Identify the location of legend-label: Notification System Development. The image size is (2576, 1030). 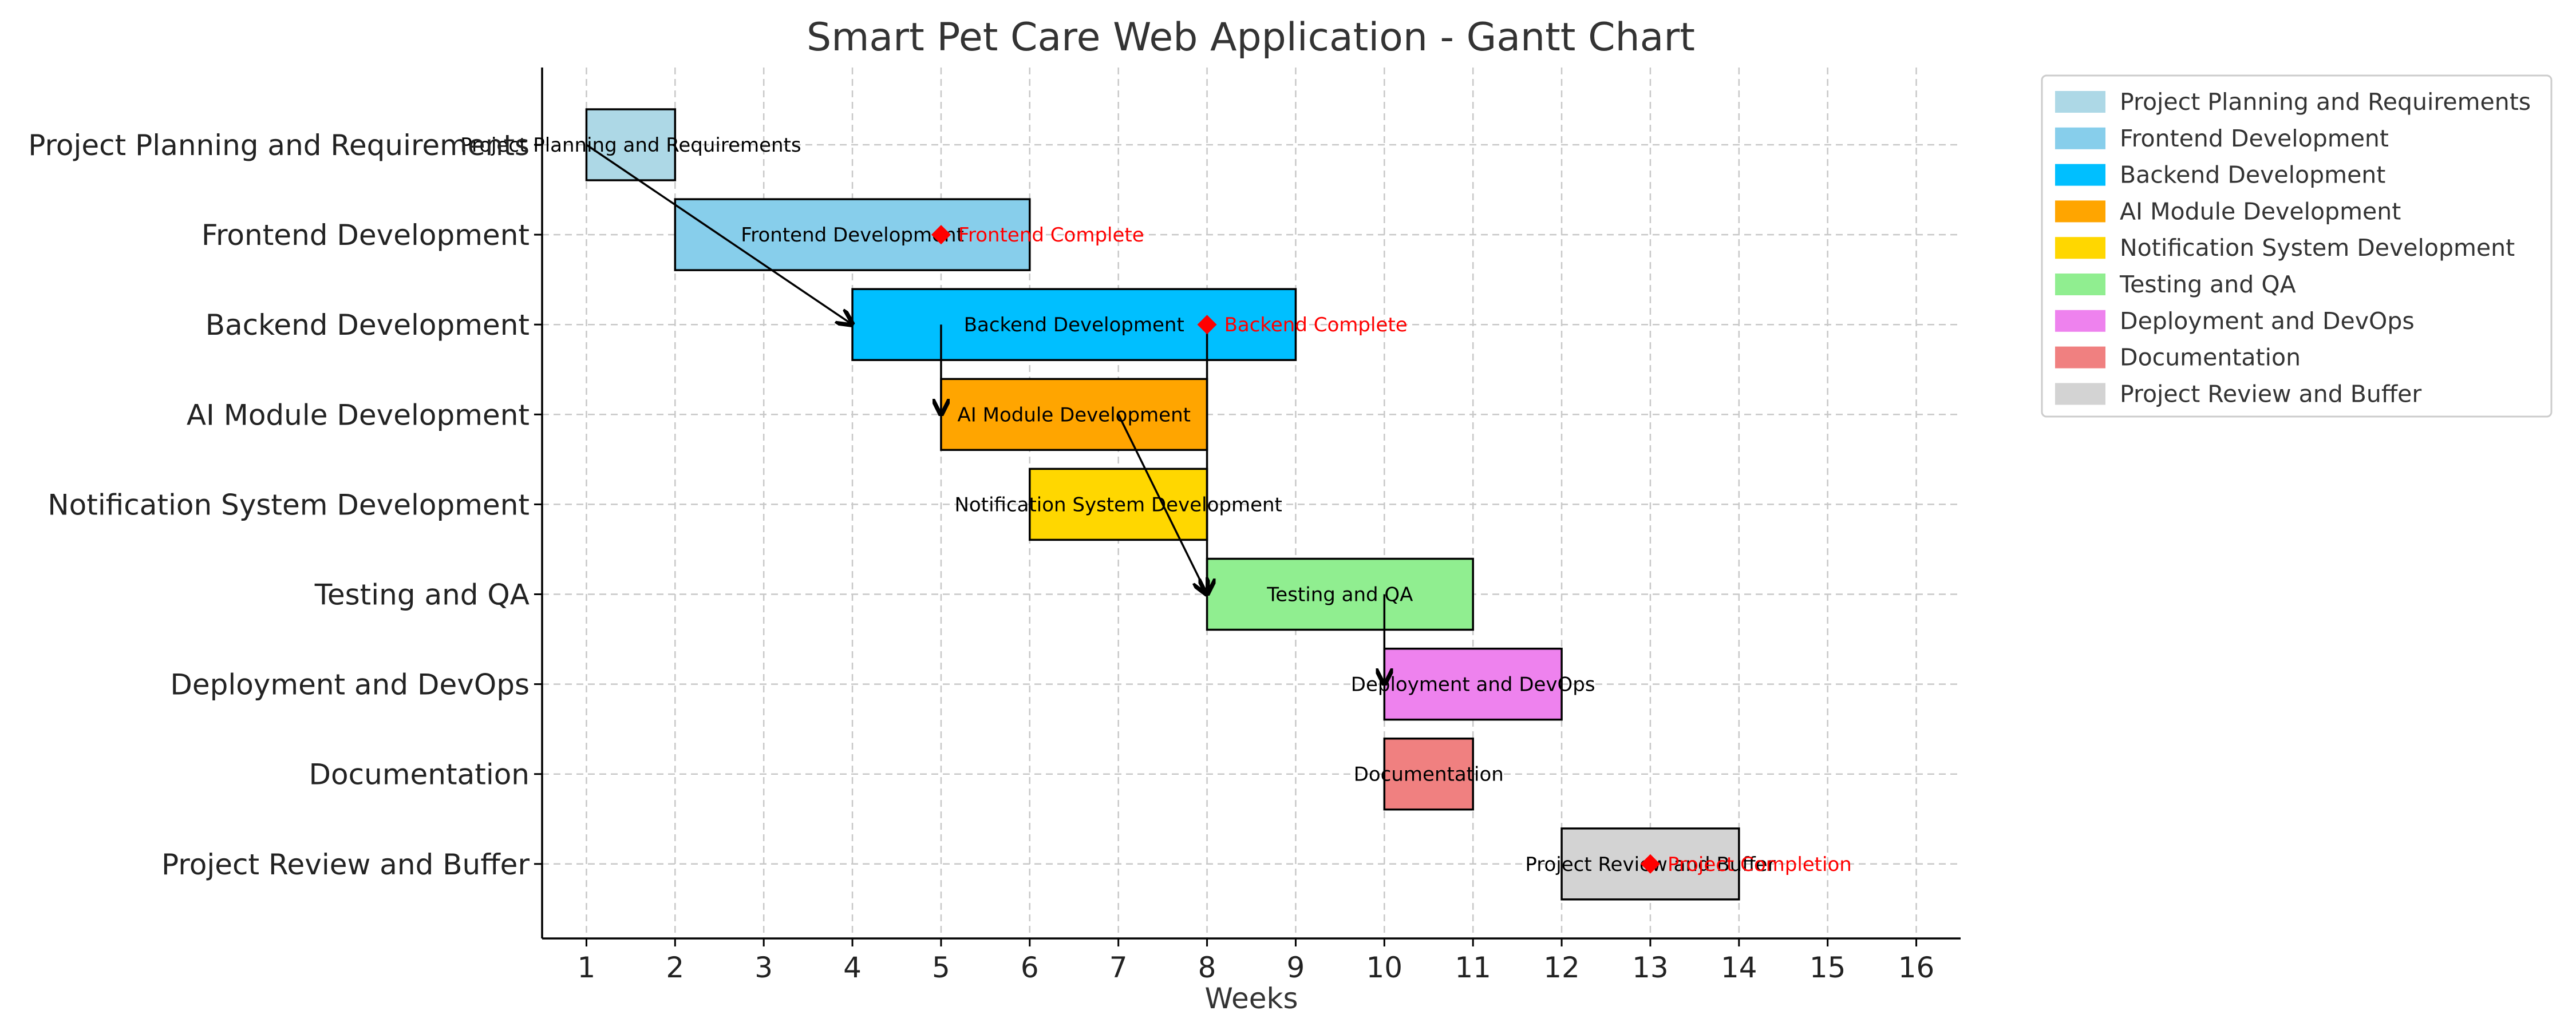
(2317, 248).